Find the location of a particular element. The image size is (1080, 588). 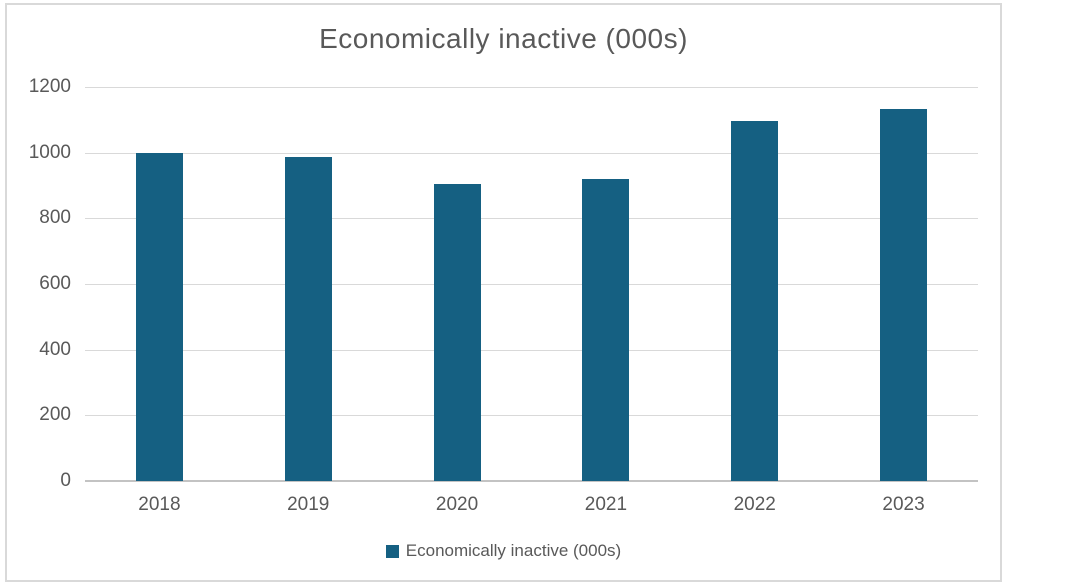

legend-label: Economically inactive (000s) is located at coordinates (513, 550).